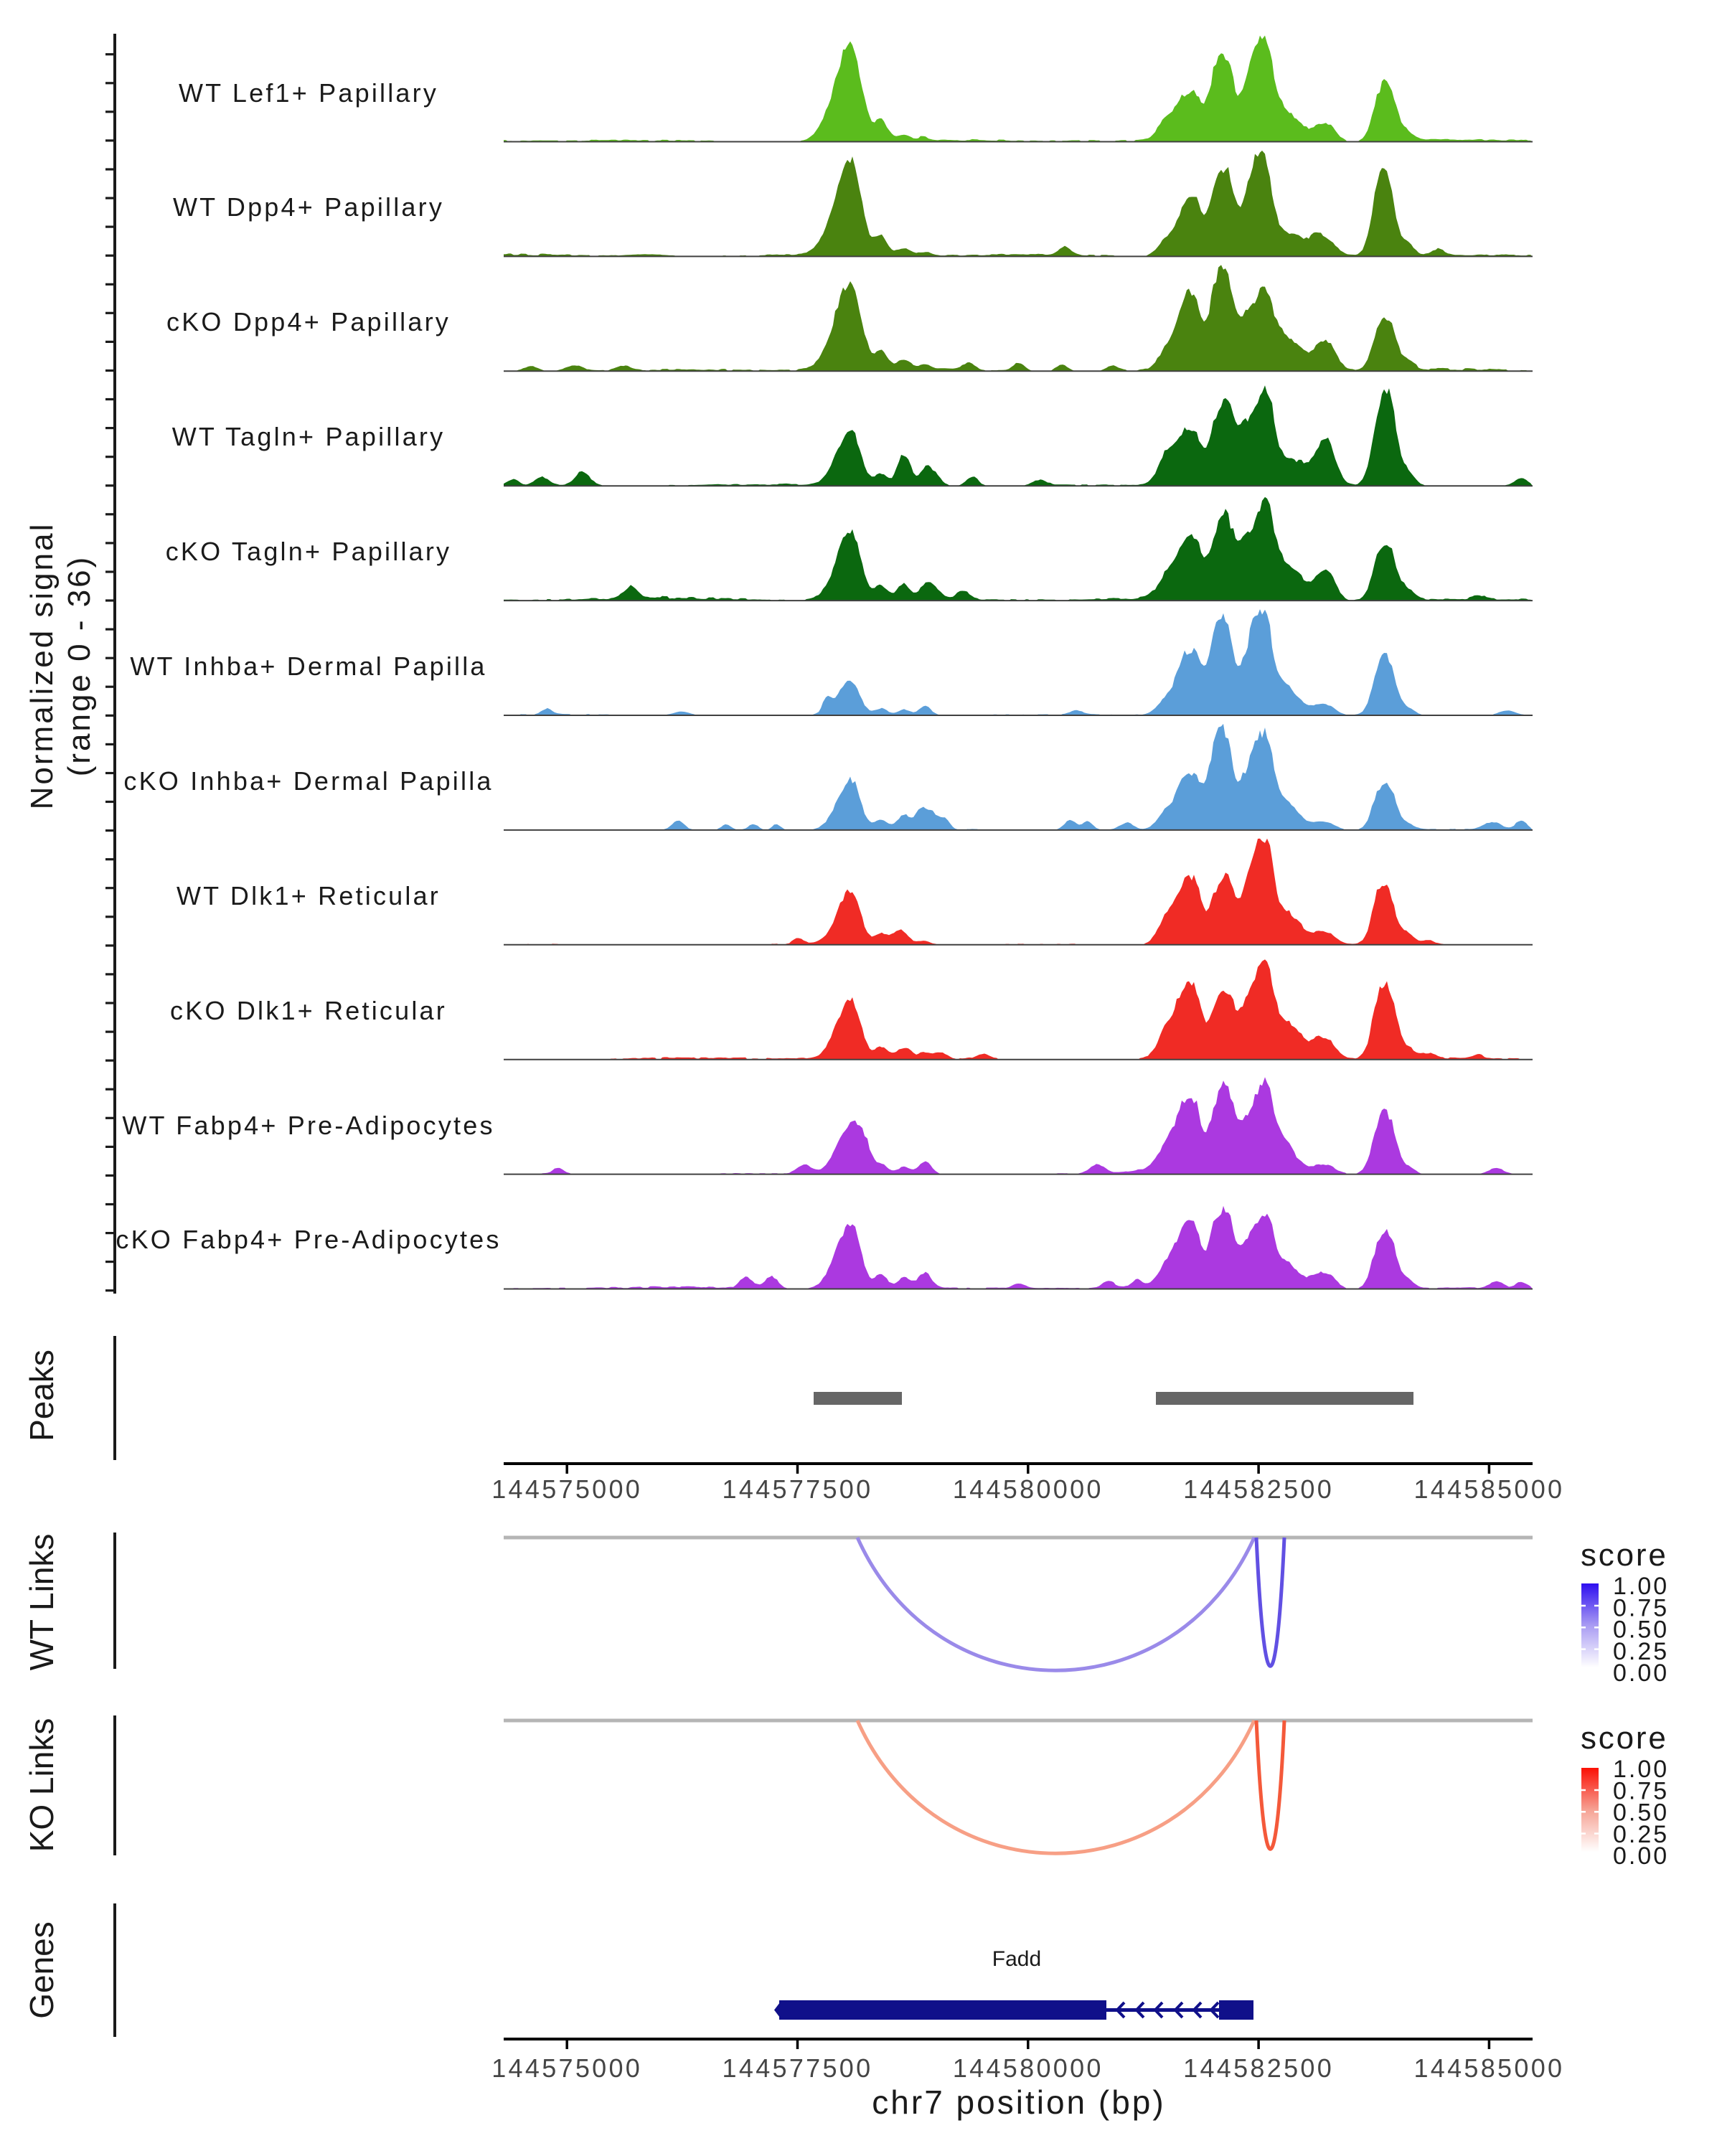  I want to click on svg-text: Peaks, so click(41, 1396).